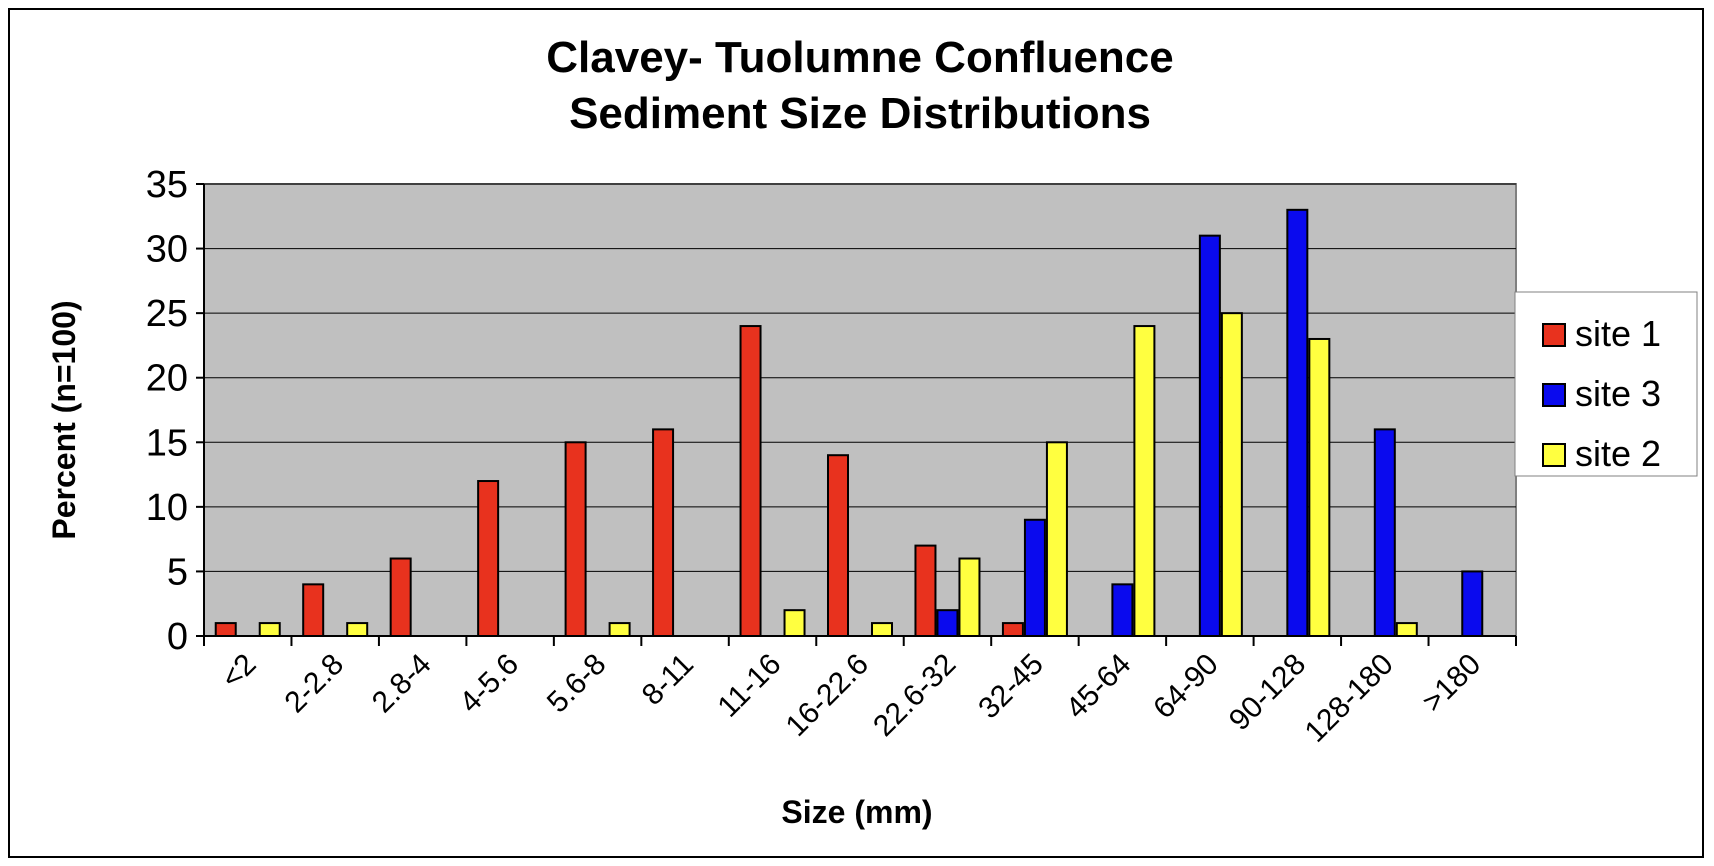 Image resolution: width=1714 pixels, height=866 pixels. What do you see at coordinates (1099, 687) in the screenshot?
I see `x-tick-label: 45-64` at bounding box center [1099, 687].